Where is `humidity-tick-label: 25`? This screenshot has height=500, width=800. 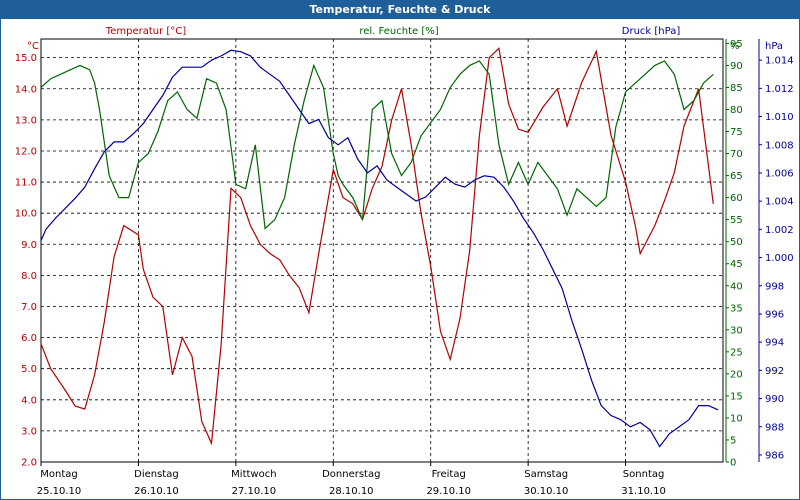 humidity-tick-label: 25 is located at coordinates (736, 352).